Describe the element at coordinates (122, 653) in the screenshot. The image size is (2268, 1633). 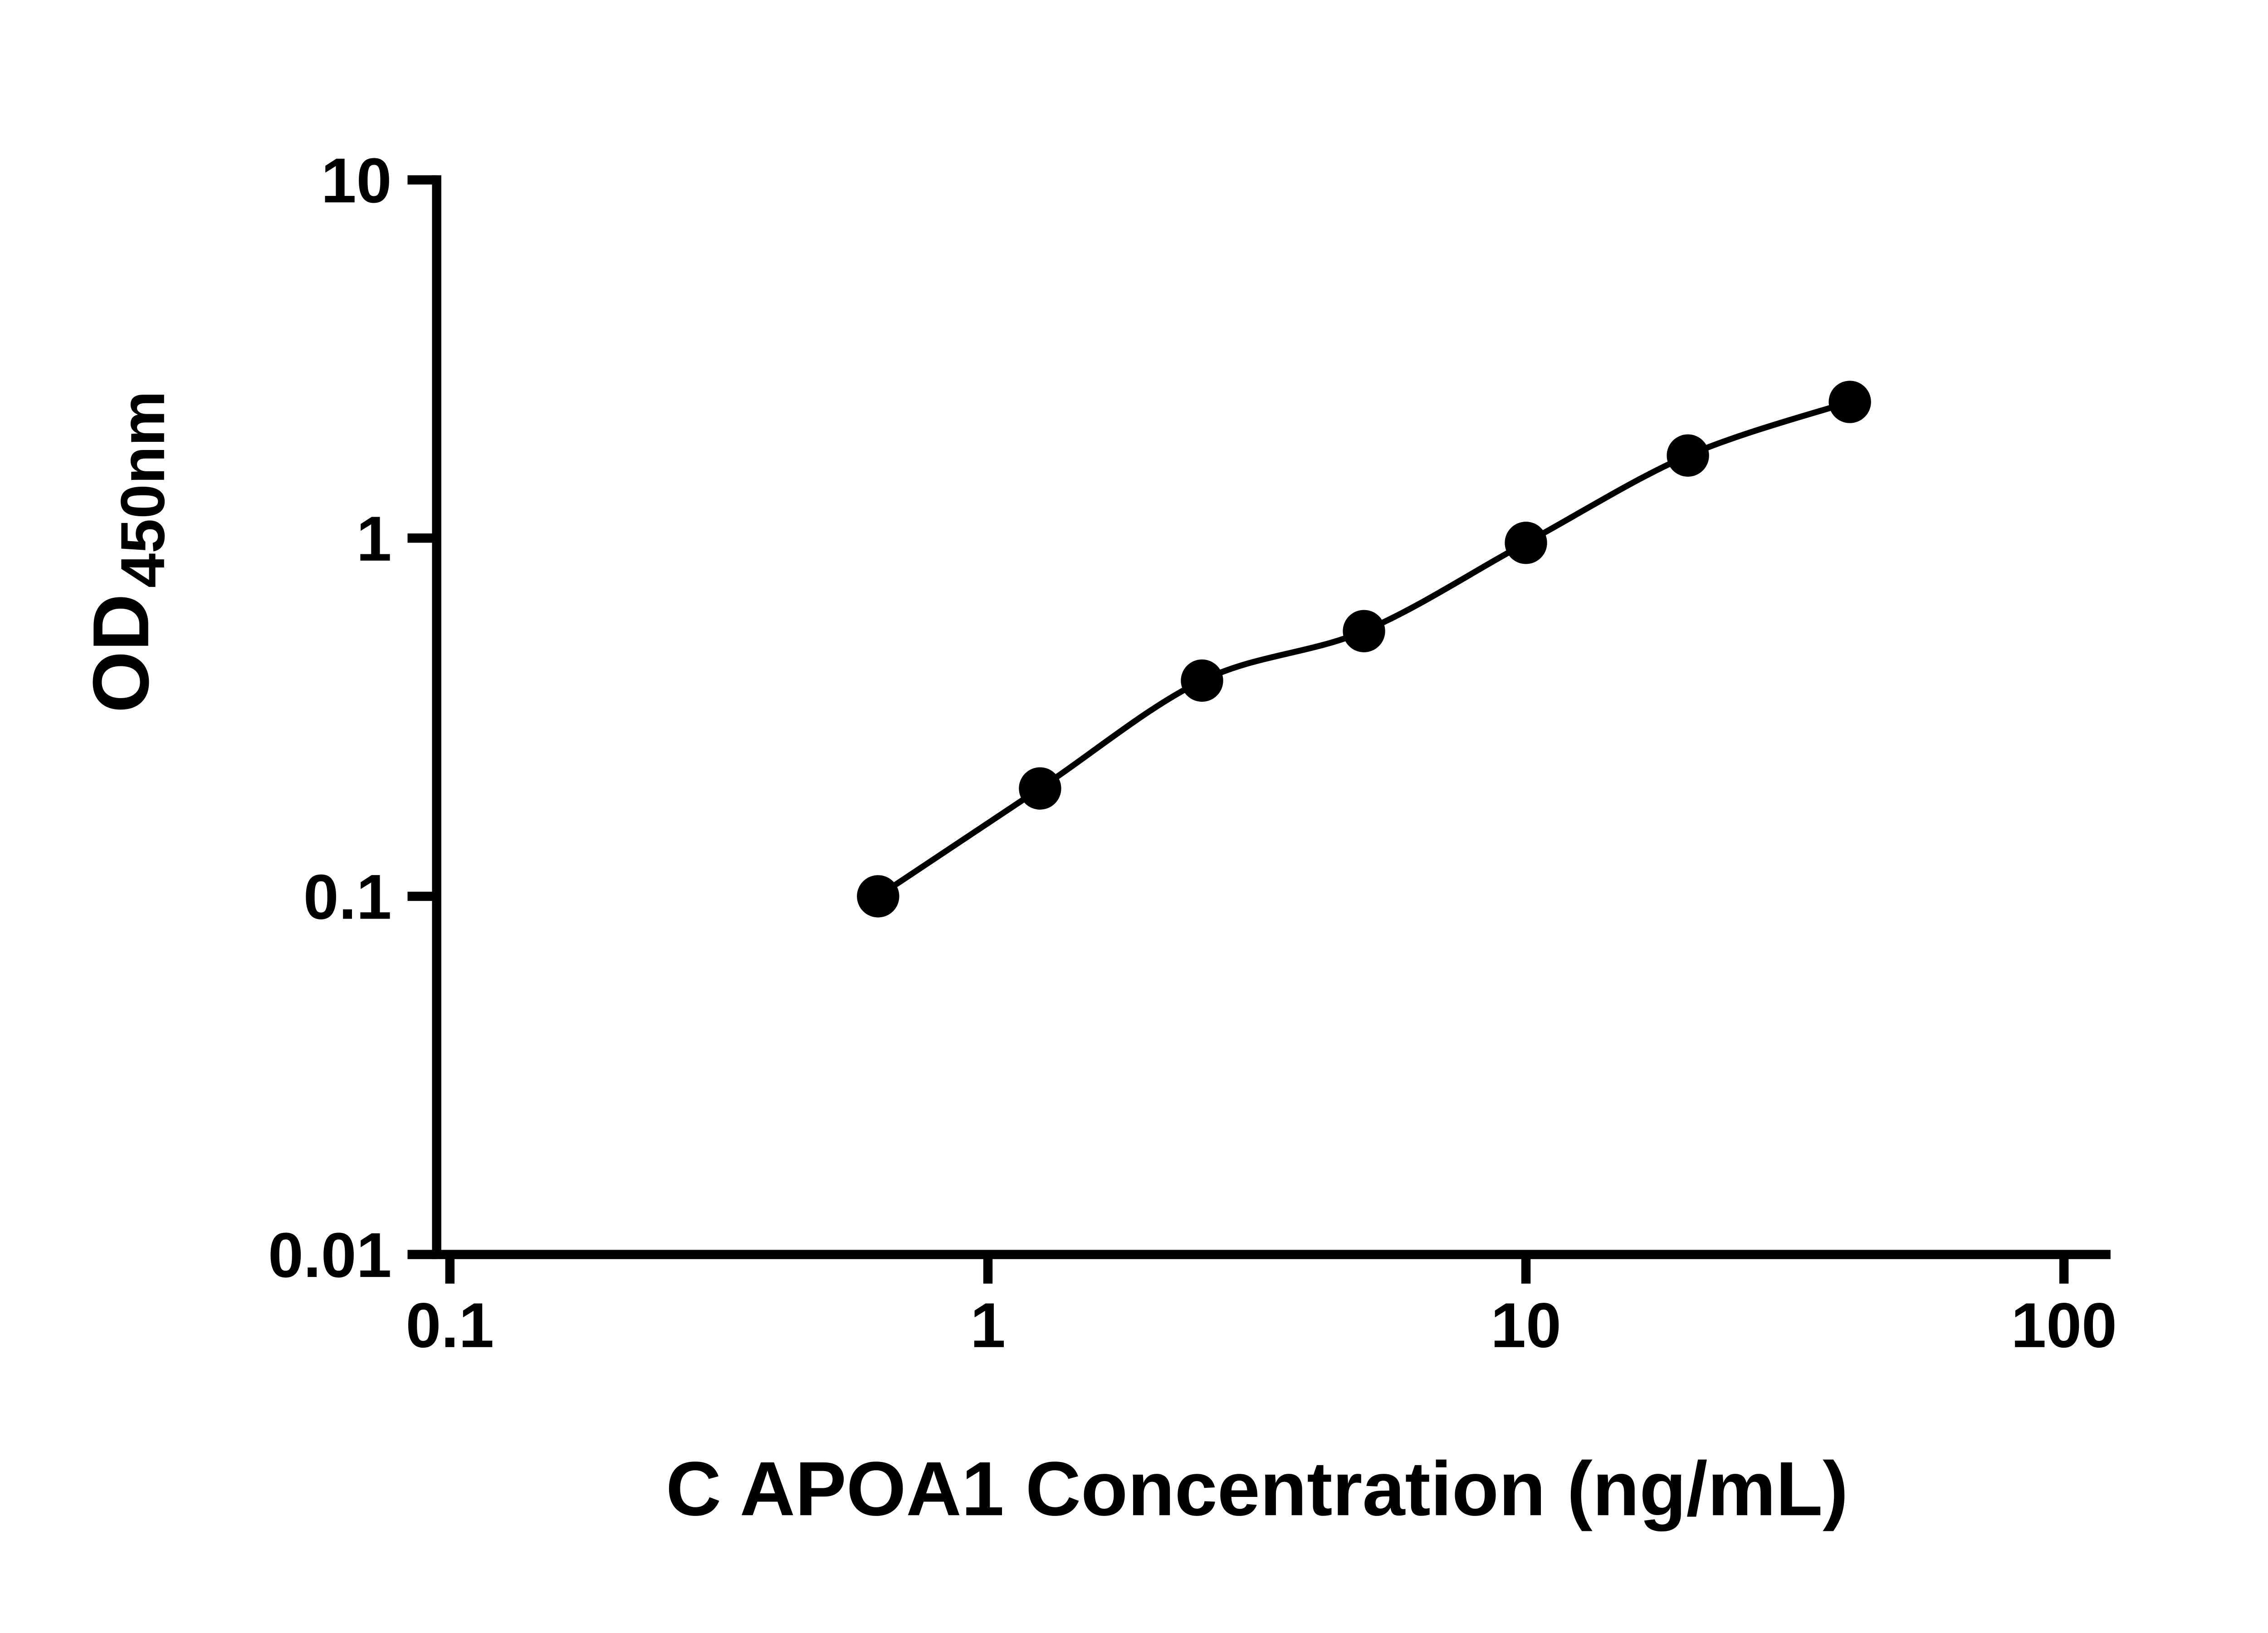
I see `y-axis-title-base: OD` at that location.